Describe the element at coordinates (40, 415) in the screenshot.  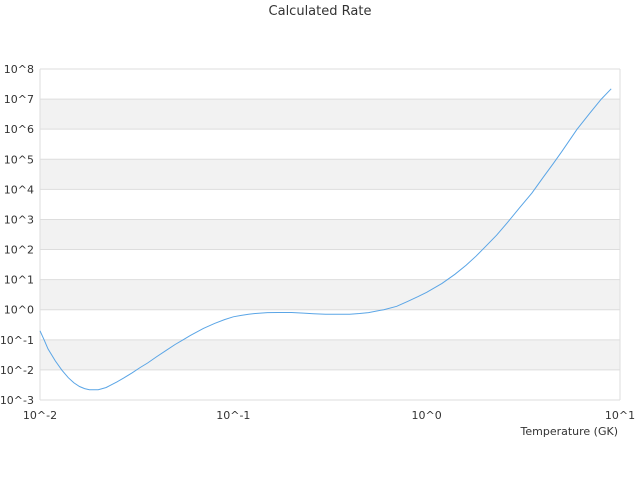
I see `x-tick-label: 10^-2` at that location.